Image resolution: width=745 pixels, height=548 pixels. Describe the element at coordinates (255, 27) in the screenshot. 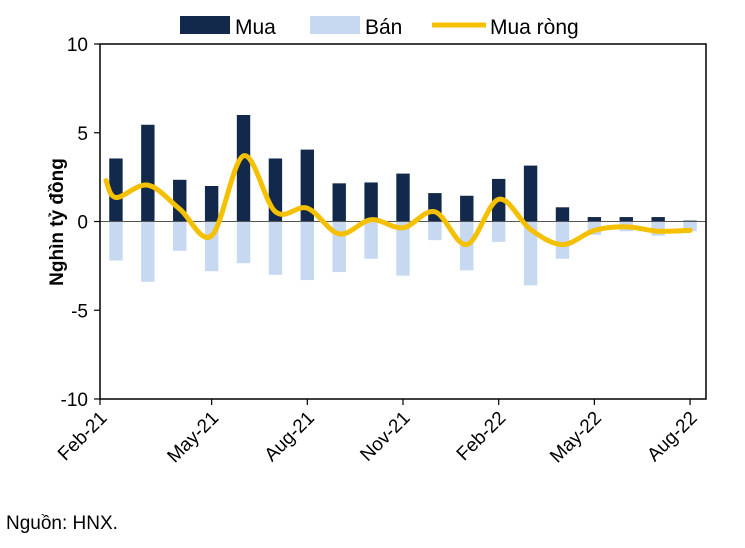

I see `legend-label-mua: Mua` at that location.